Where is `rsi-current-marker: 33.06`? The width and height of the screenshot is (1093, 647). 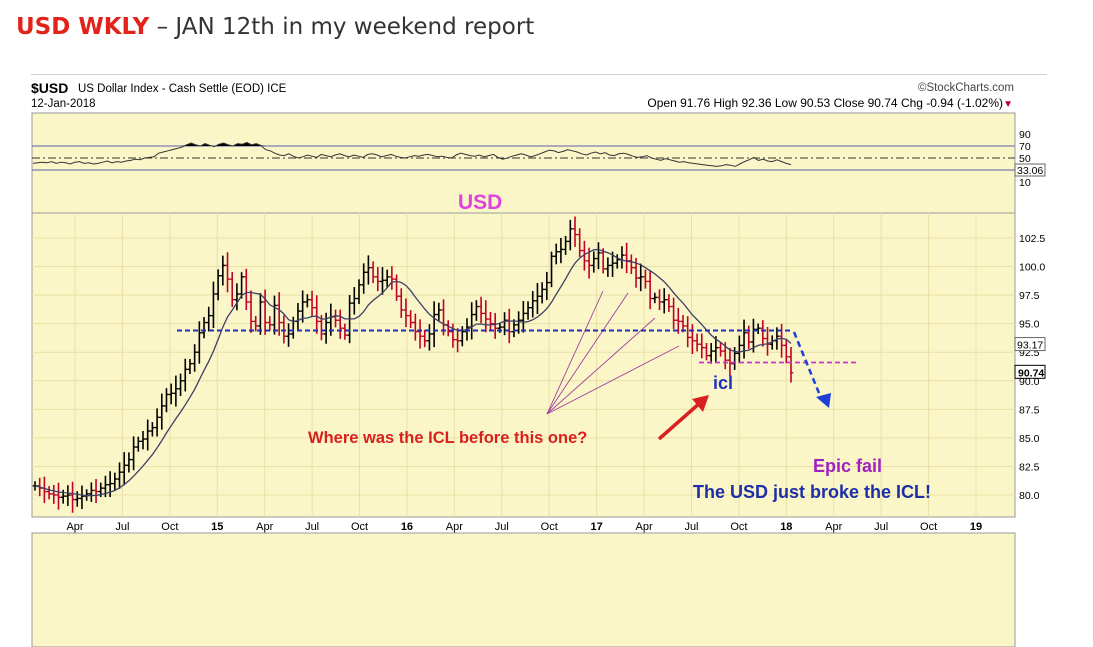 rsi-current-marker: 33.06 is located at coordinates (1030, 170).